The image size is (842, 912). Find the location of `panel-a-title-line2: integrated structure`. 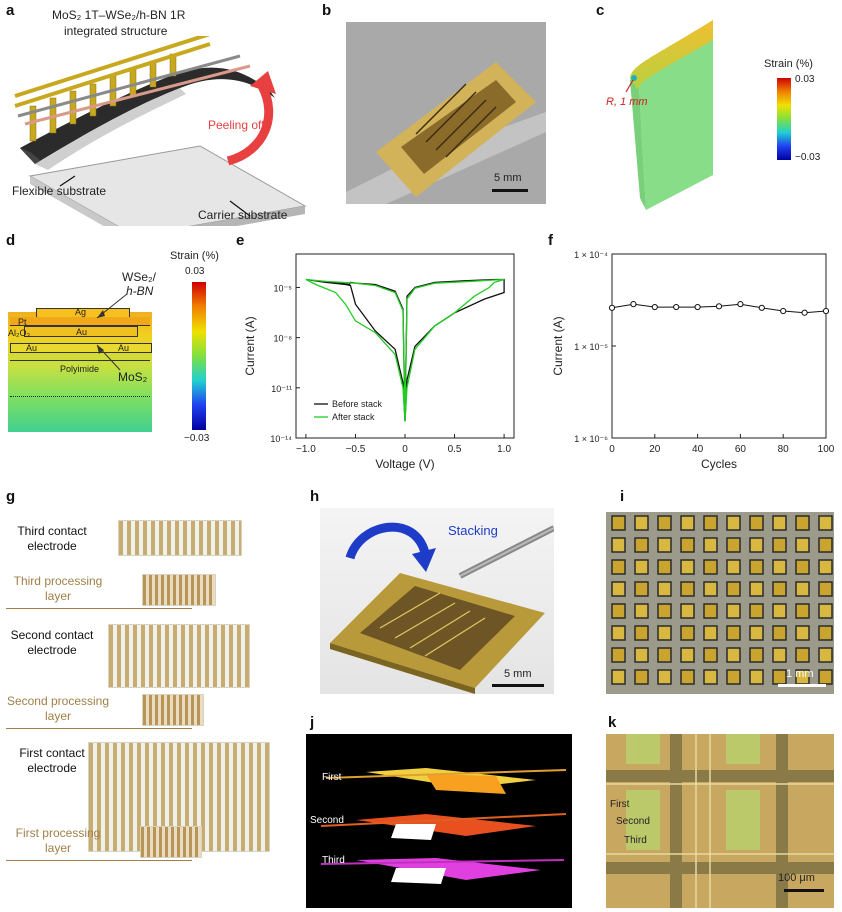

panel-a-title-line2: integrated structure is located at coordinates (116, 31).